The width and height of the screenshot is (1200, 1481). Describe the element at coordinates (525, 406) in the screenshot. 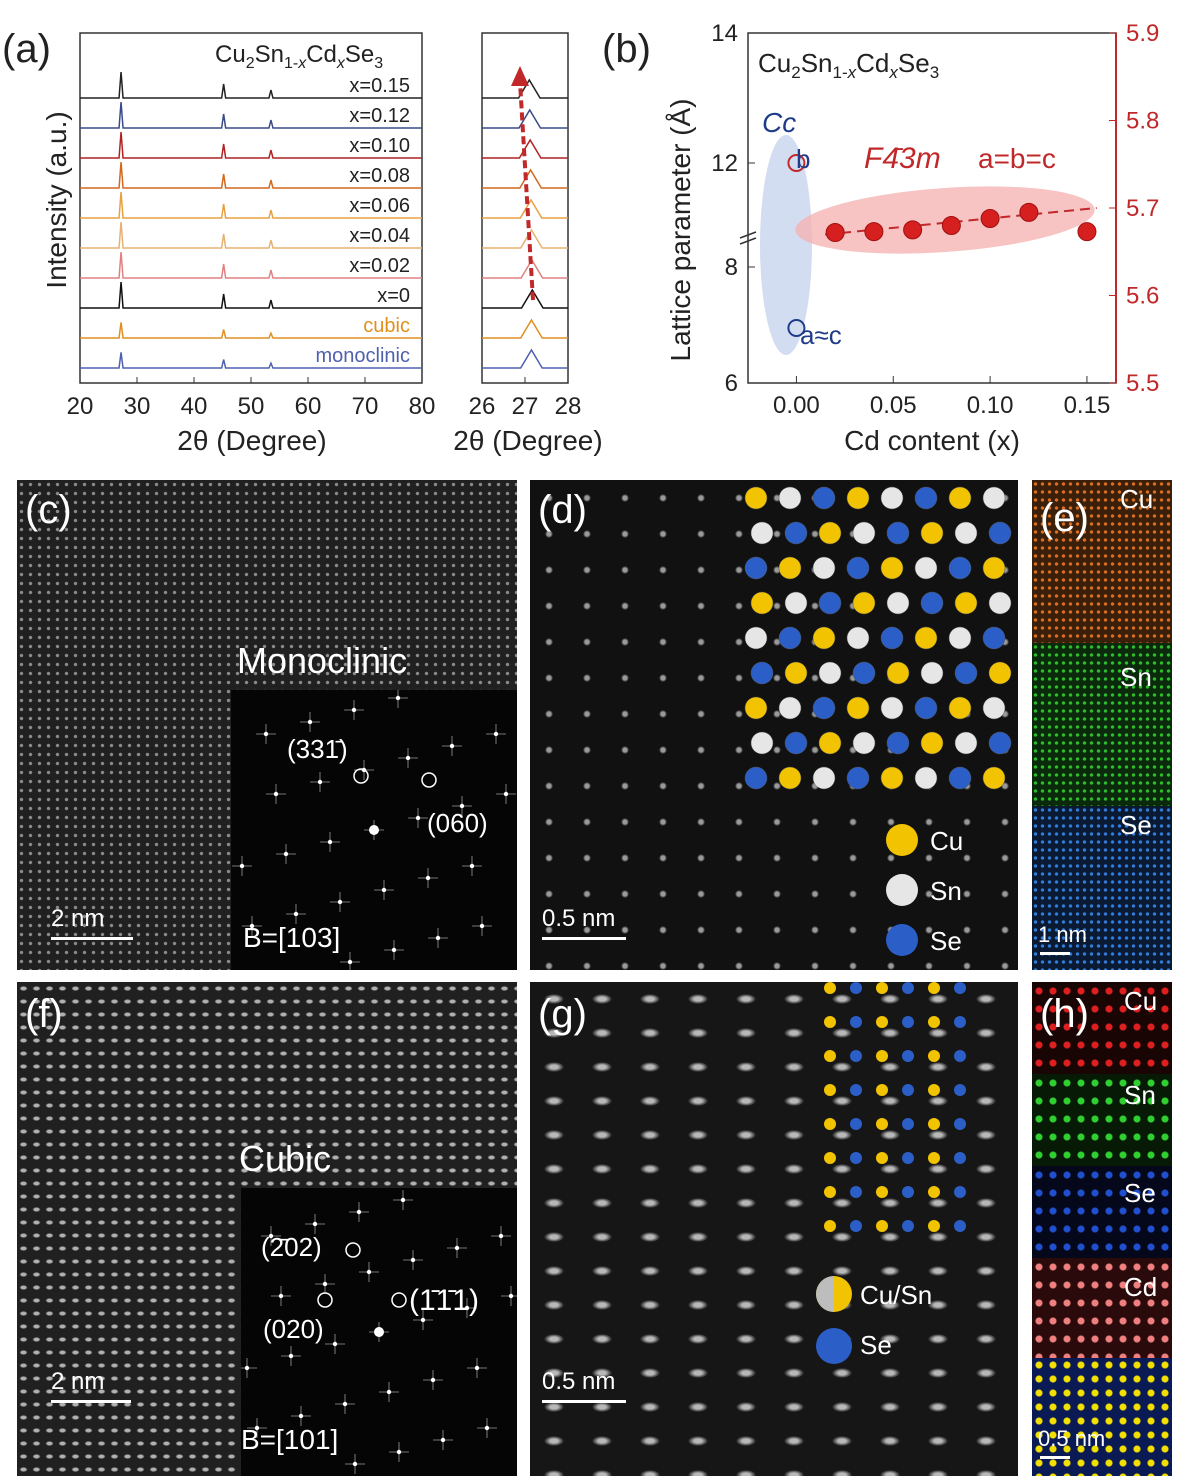

I see `x-tick-label-zoom: 27` at that location.